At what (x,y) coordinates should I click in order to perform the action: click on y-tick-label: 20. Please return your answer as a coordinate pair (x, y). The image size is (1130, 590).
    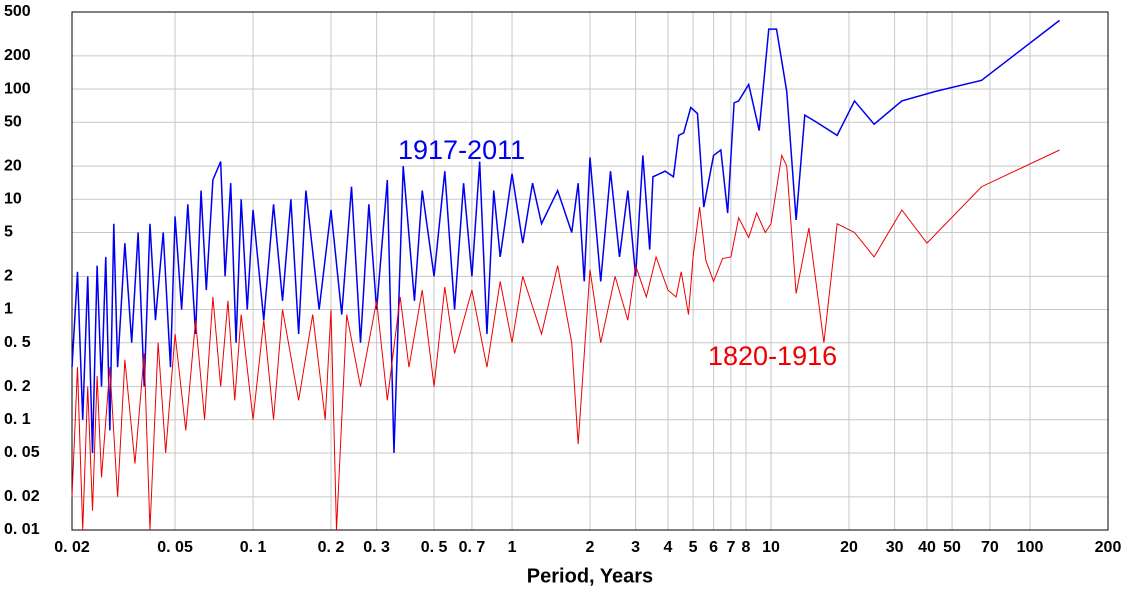
    Looking at the image, I should click on (13, 165).